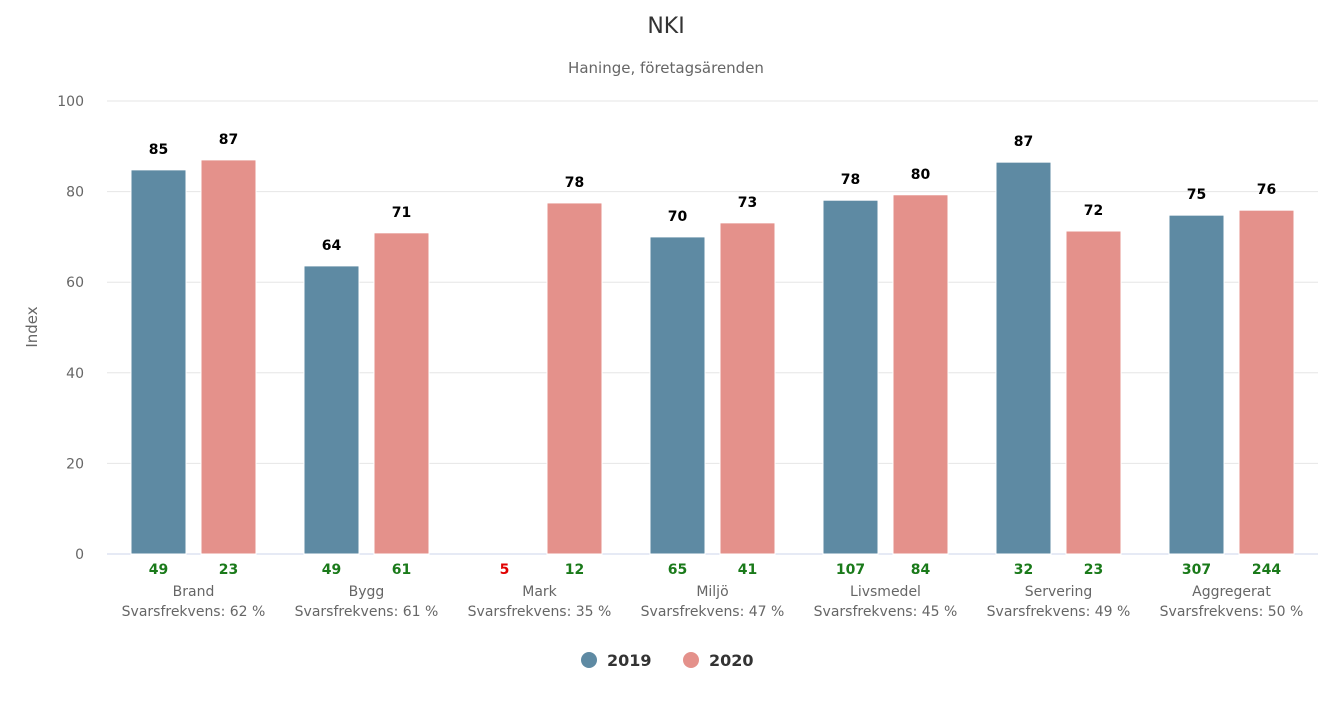 The image size is (1332, 705). Describe the element at coordinates (677, 570) in the screenshot. I see `response-count: 65` at that location.